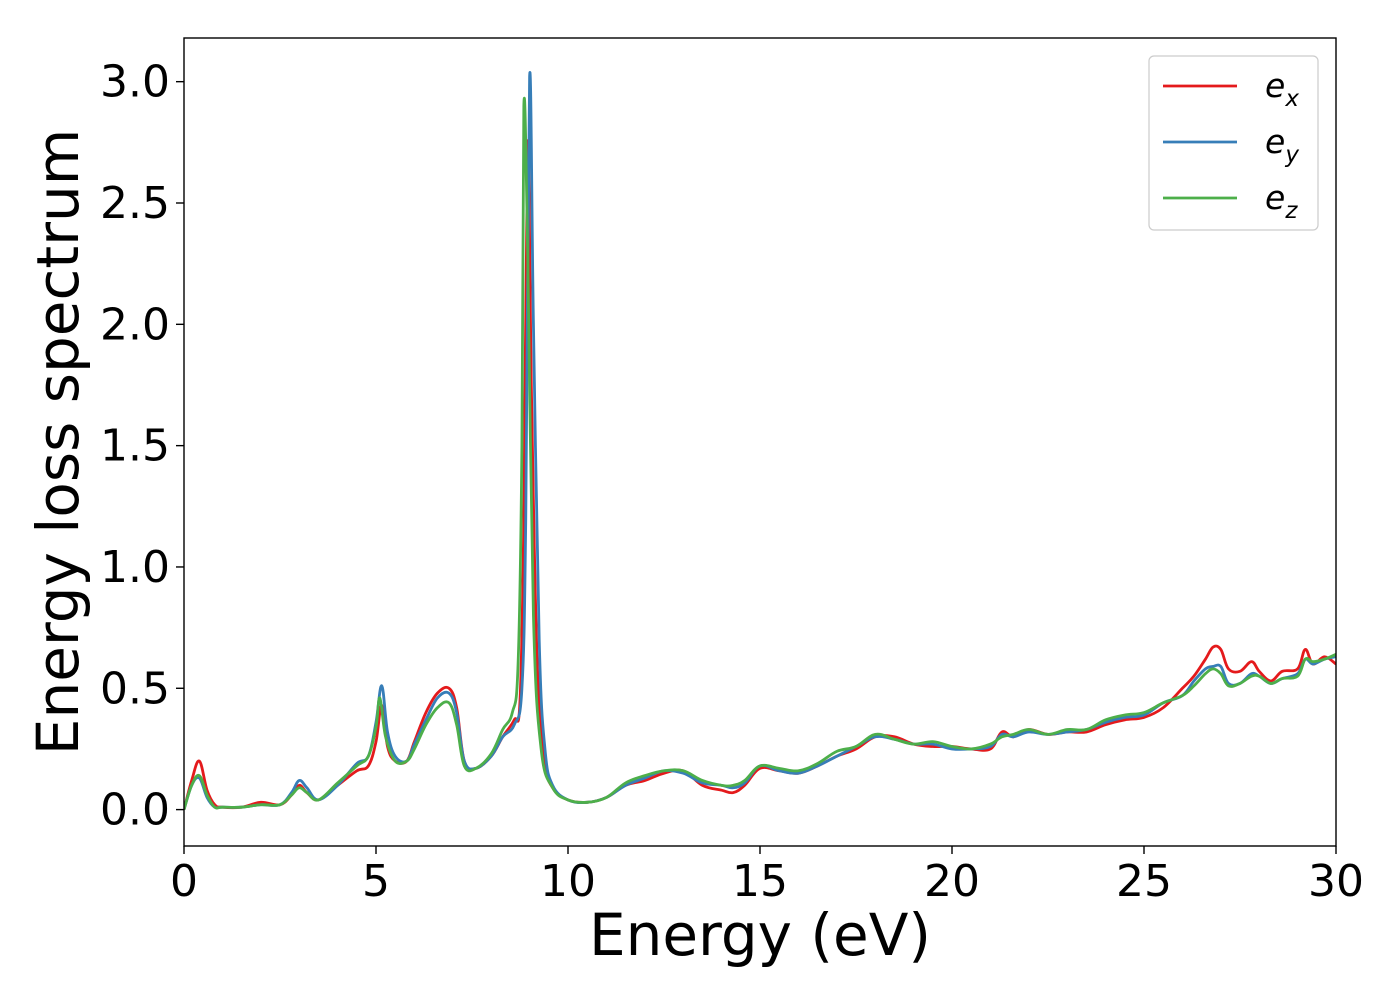 The image size is (1400, 1000). I want to click on y-tick-label: 2.5, so click(135, 203).